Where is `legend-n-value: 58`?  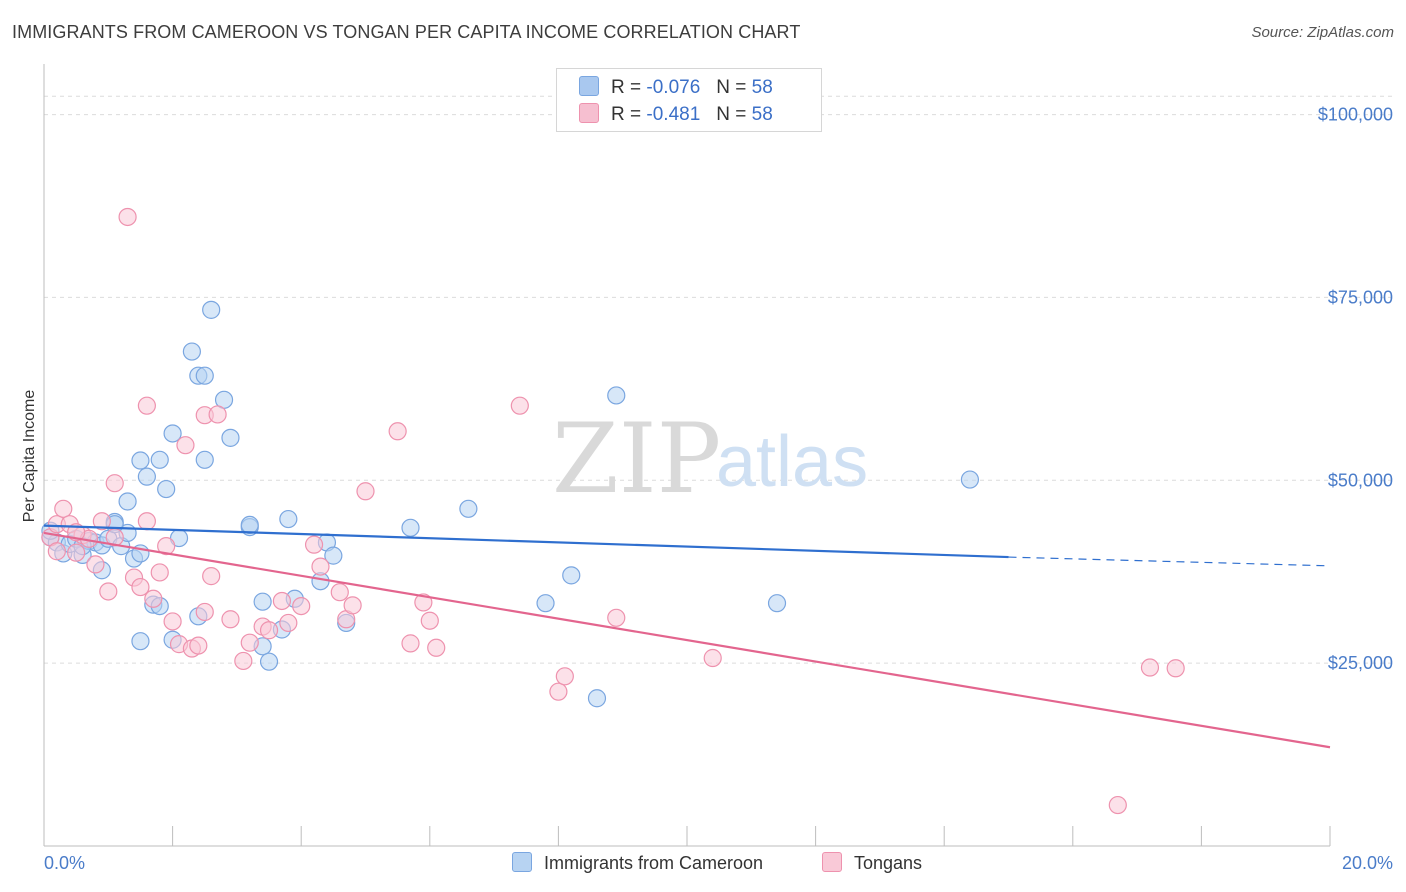
legend-n-value: 58 is located at coordinates (762, 87).